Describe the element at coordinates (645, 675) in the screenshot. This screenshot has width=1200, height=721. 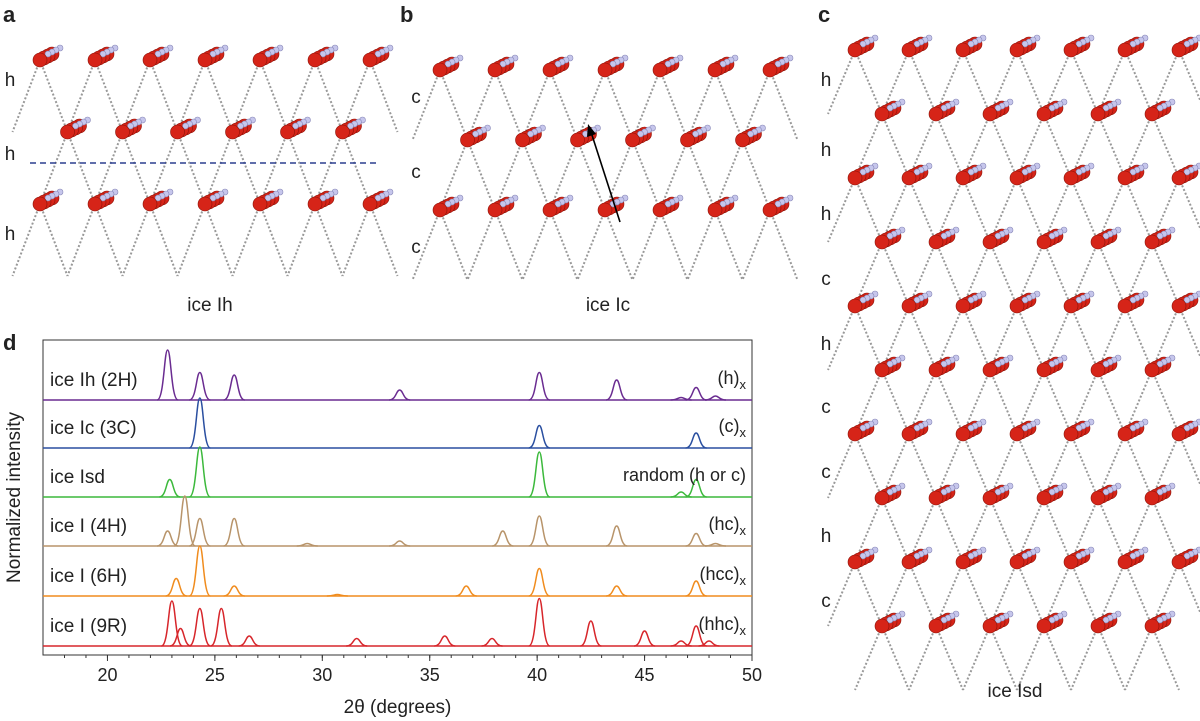
I see `x-tick-label: 45` at that location.